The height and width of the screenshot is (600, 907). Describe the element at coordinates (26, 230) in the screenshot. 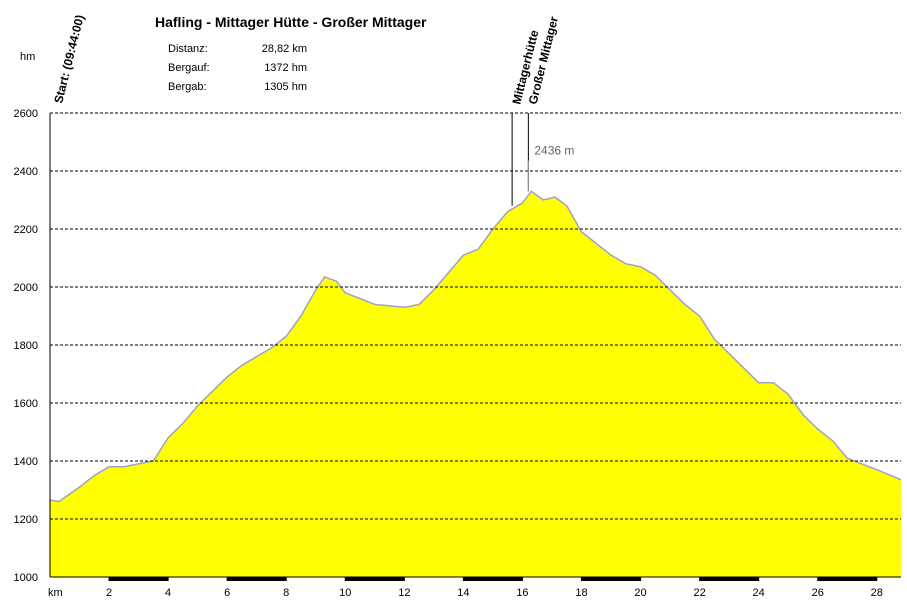

I see `y-tick-label: 2200` at that location.